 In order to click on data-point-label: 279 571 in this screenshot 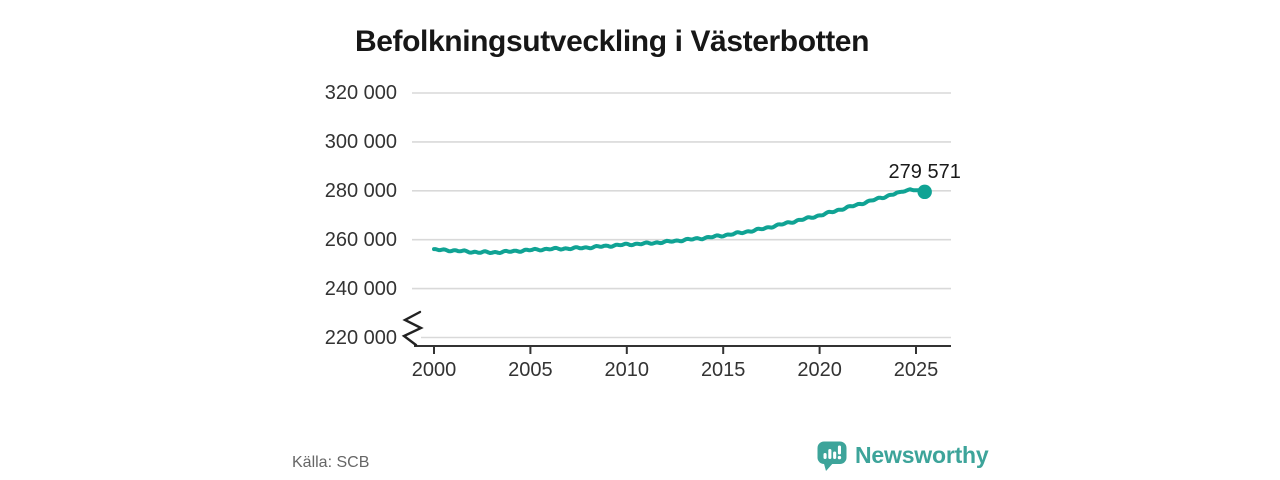, I will do `click(924, 171)`.